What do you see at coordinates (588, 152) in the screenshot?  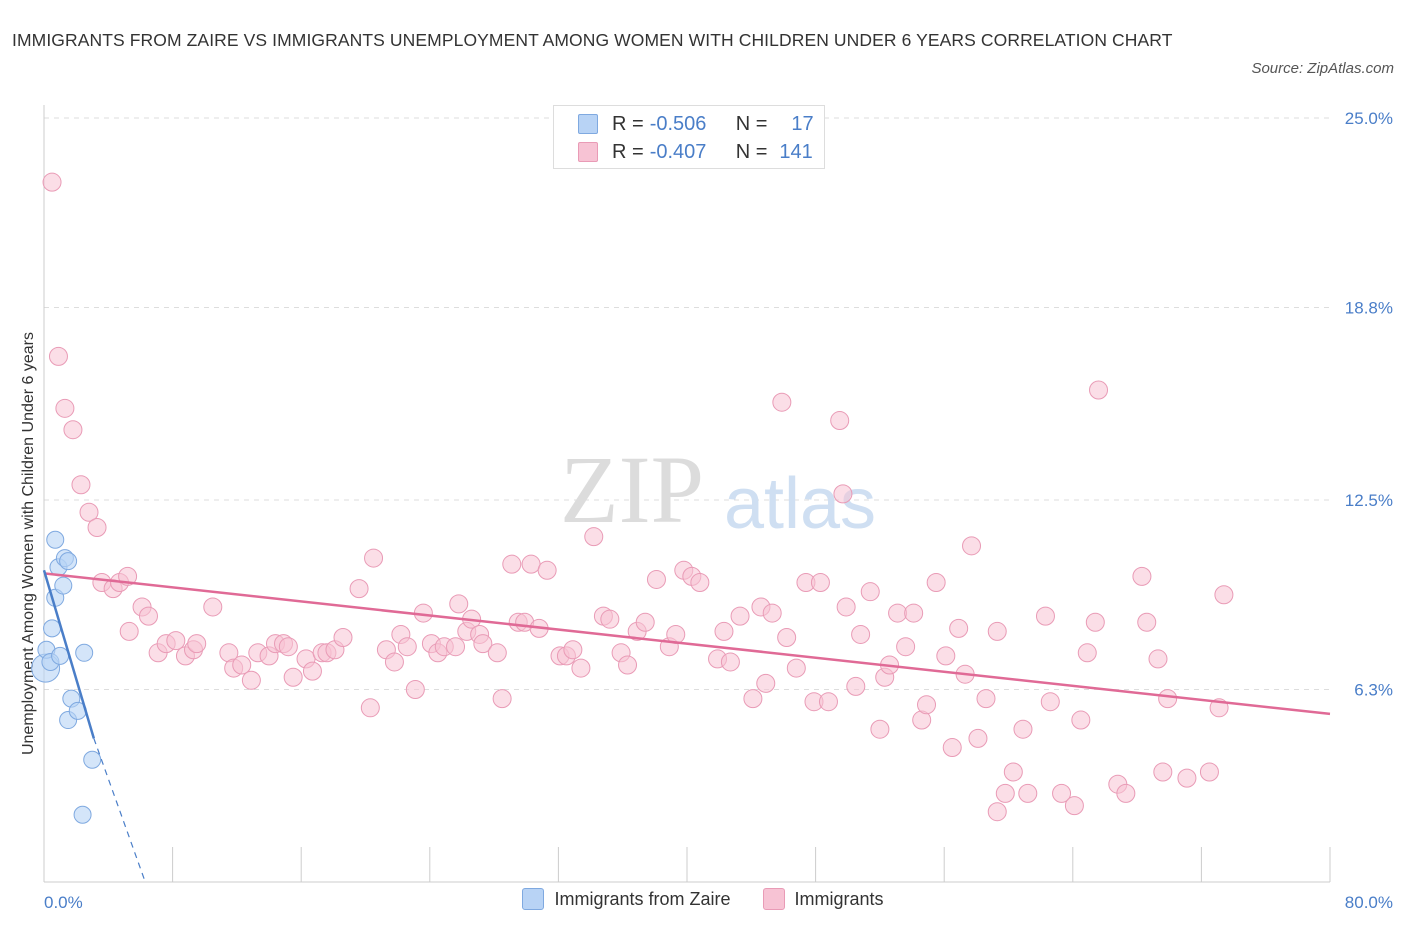 I see `legend-swatch-immigrants` at bounding box center [588, 152].